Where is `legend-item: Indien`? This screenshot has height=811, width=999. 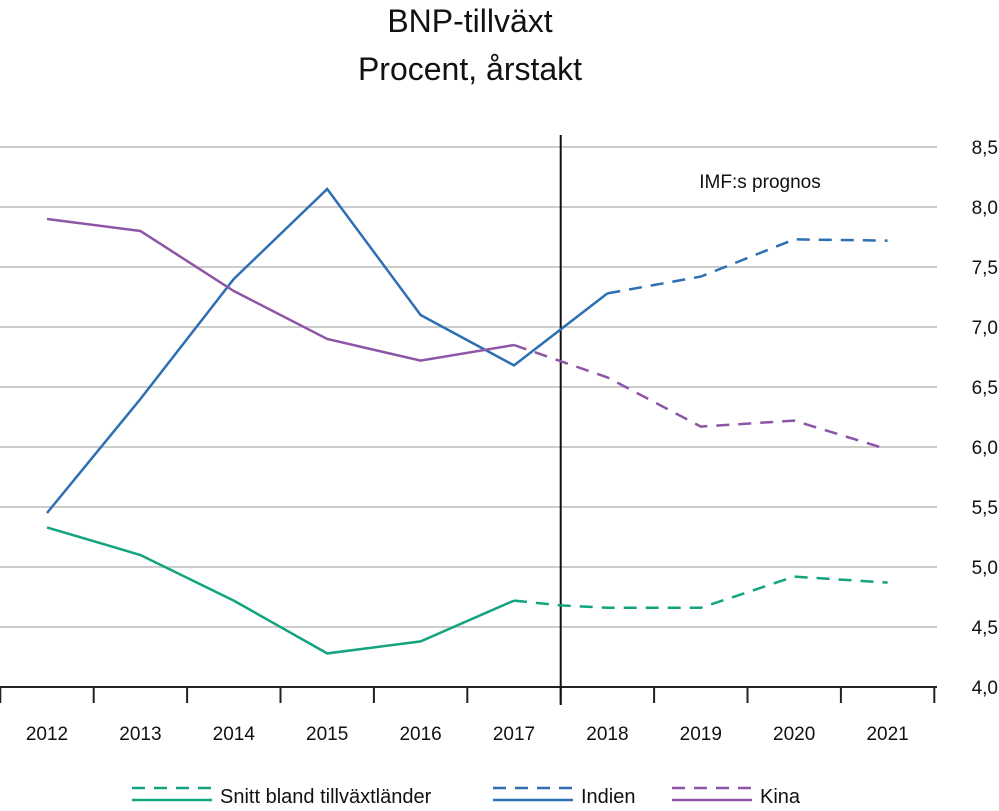
legend-item: Indien is located at coordinates (564, 797).